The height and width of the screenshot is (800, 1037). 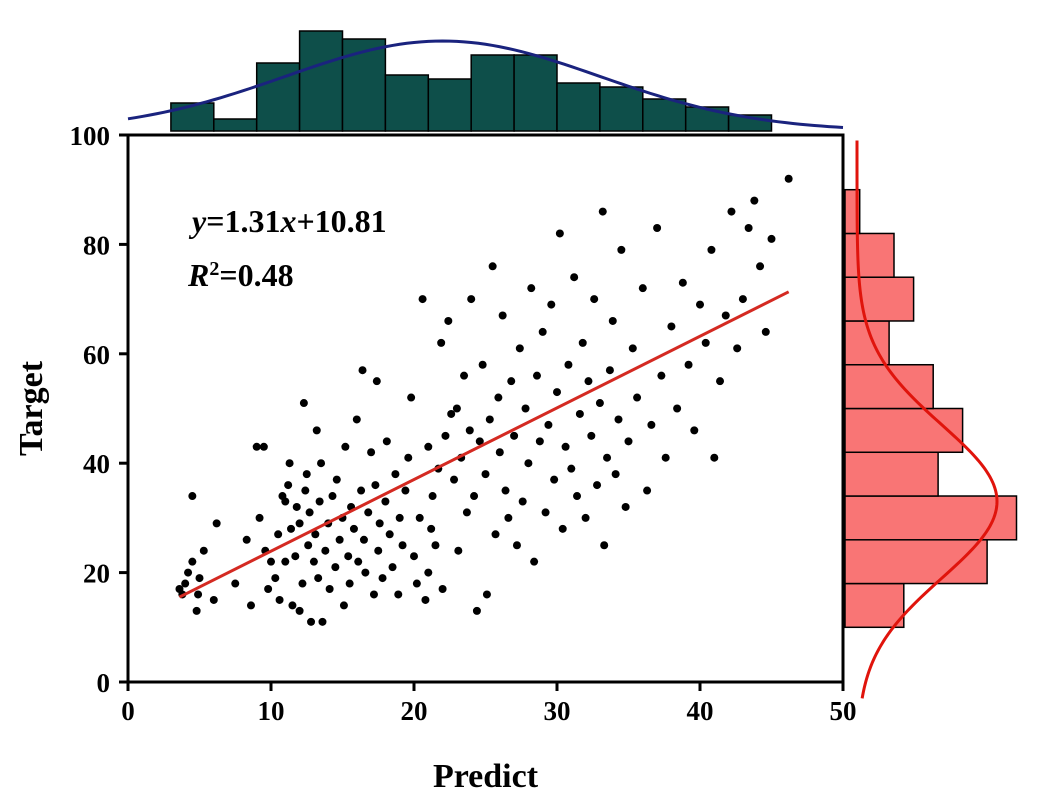 What do you see at coordinates (104, 683) in the screenshot?
I see `y-tick-label: 0` at bounding box center [104, 683].